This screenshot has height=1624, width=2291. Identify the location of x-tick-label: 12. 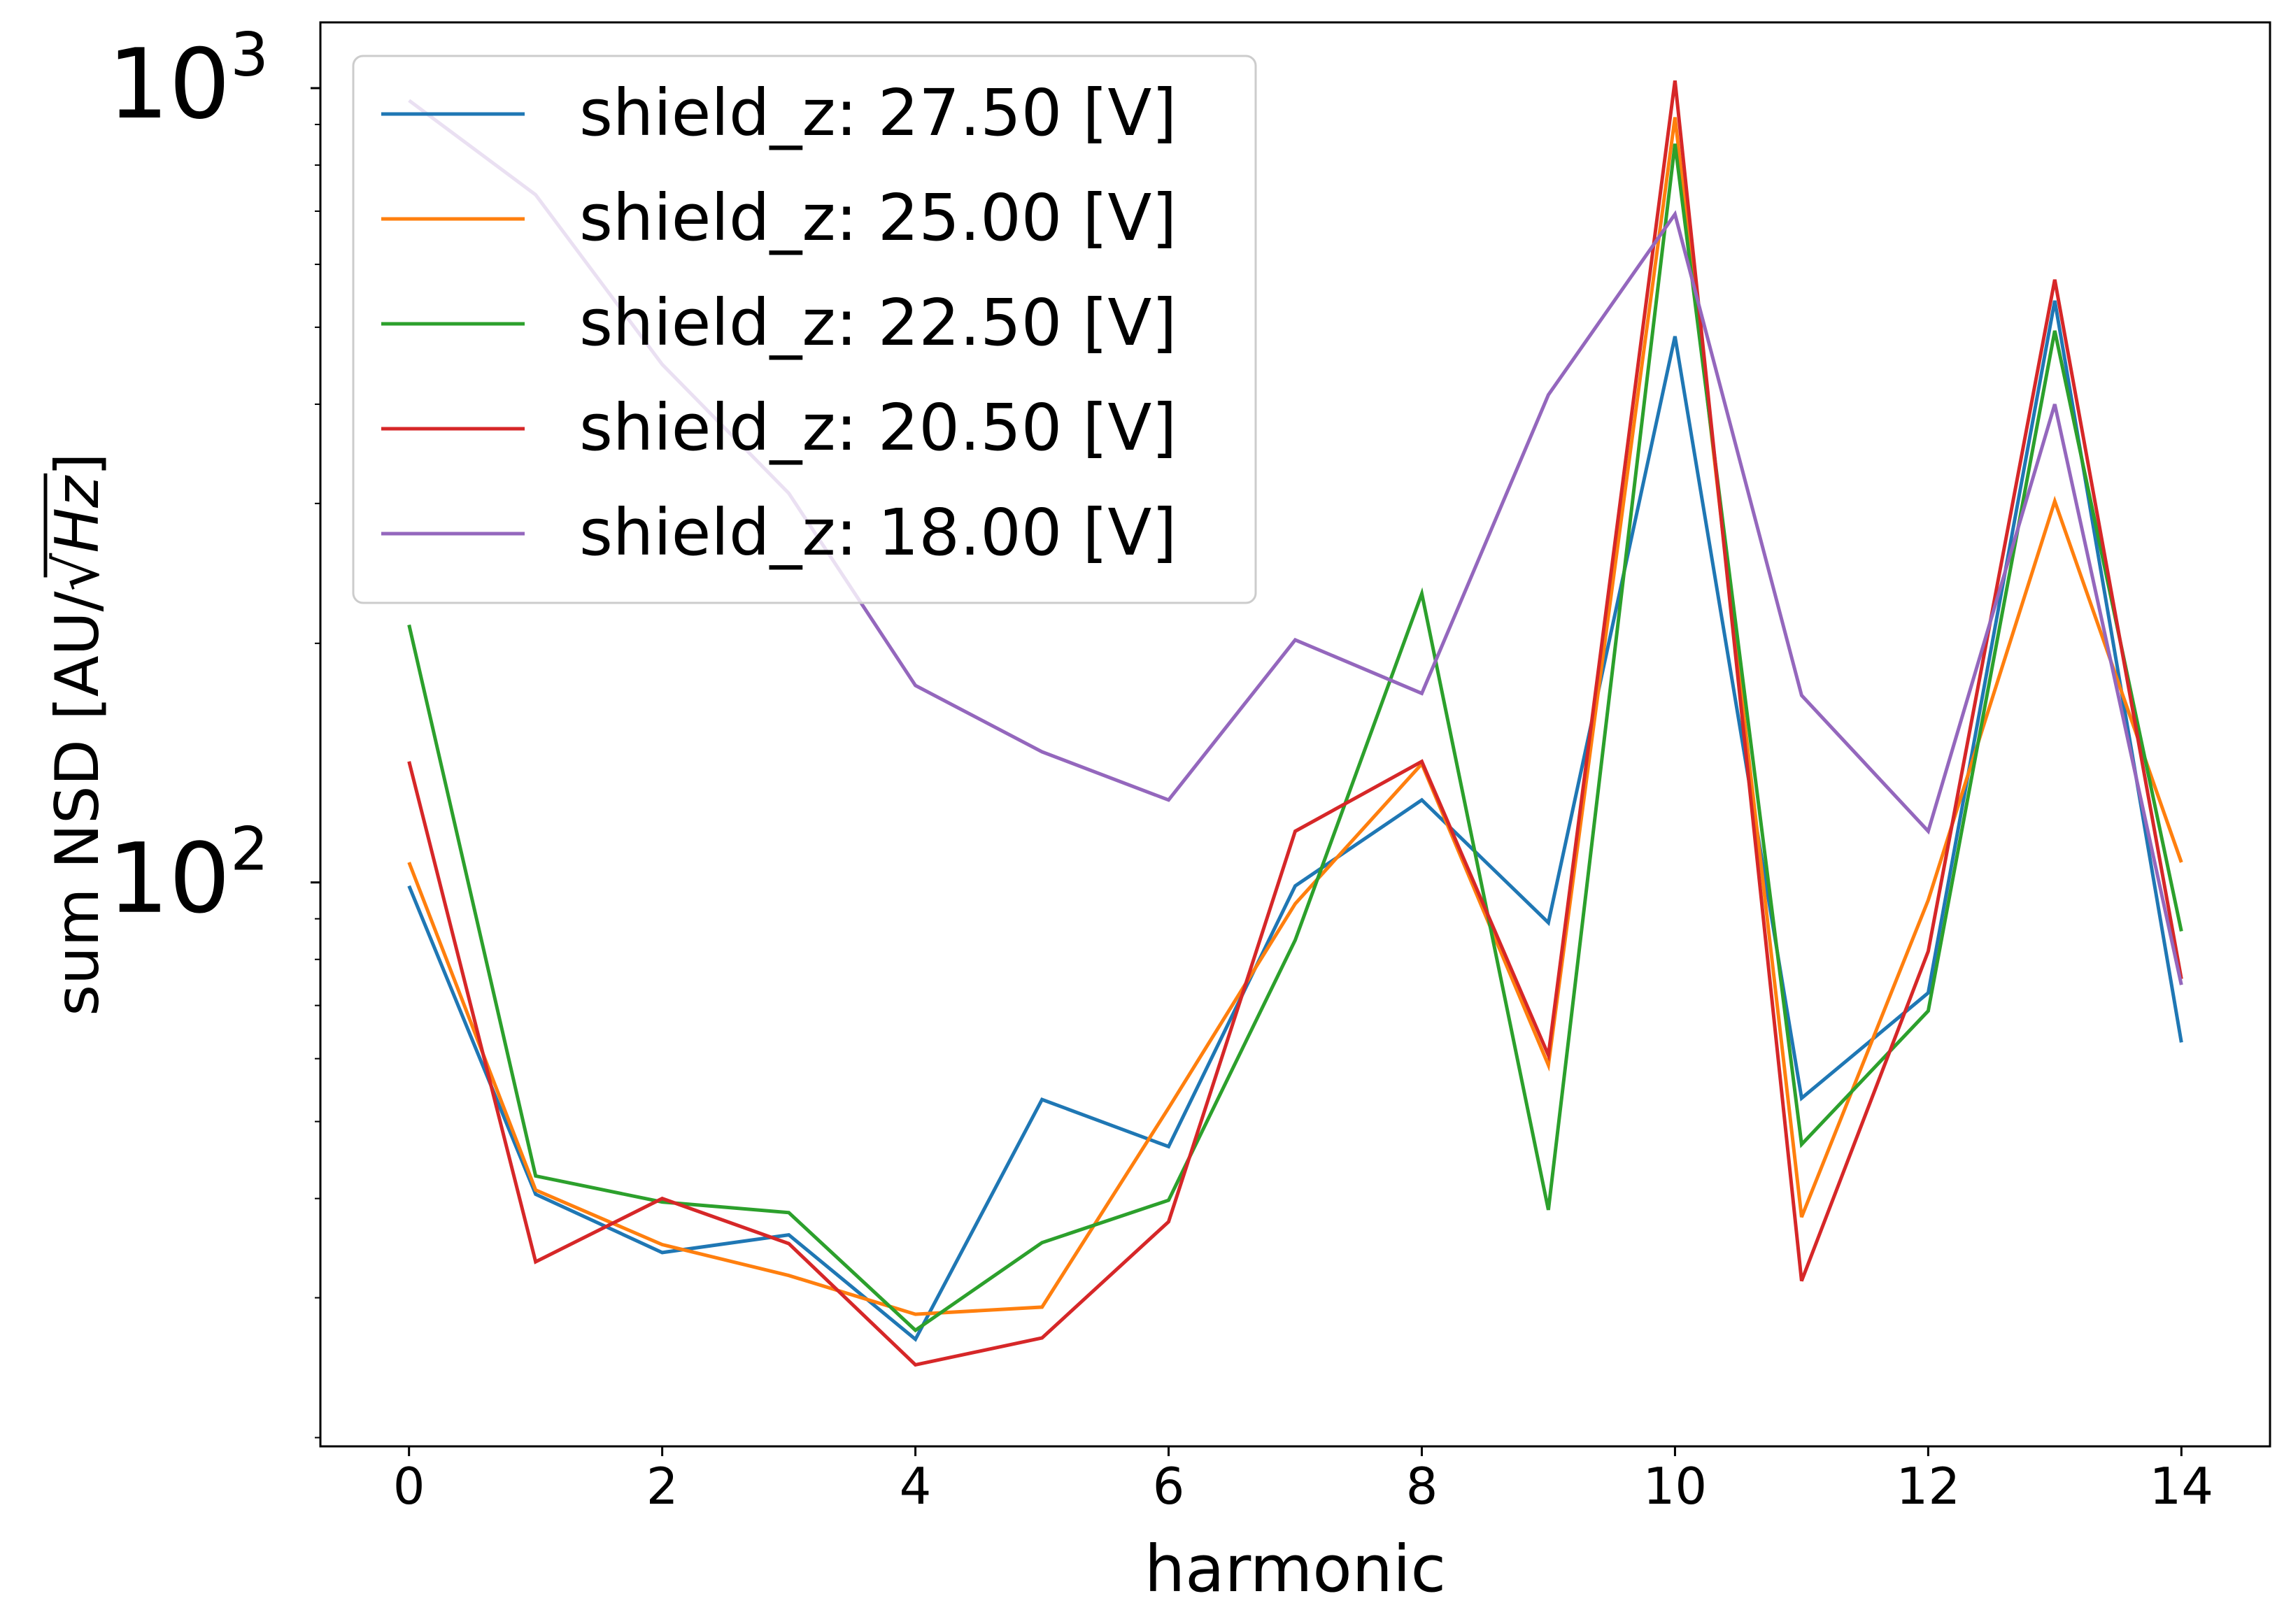
(1928, 1487).